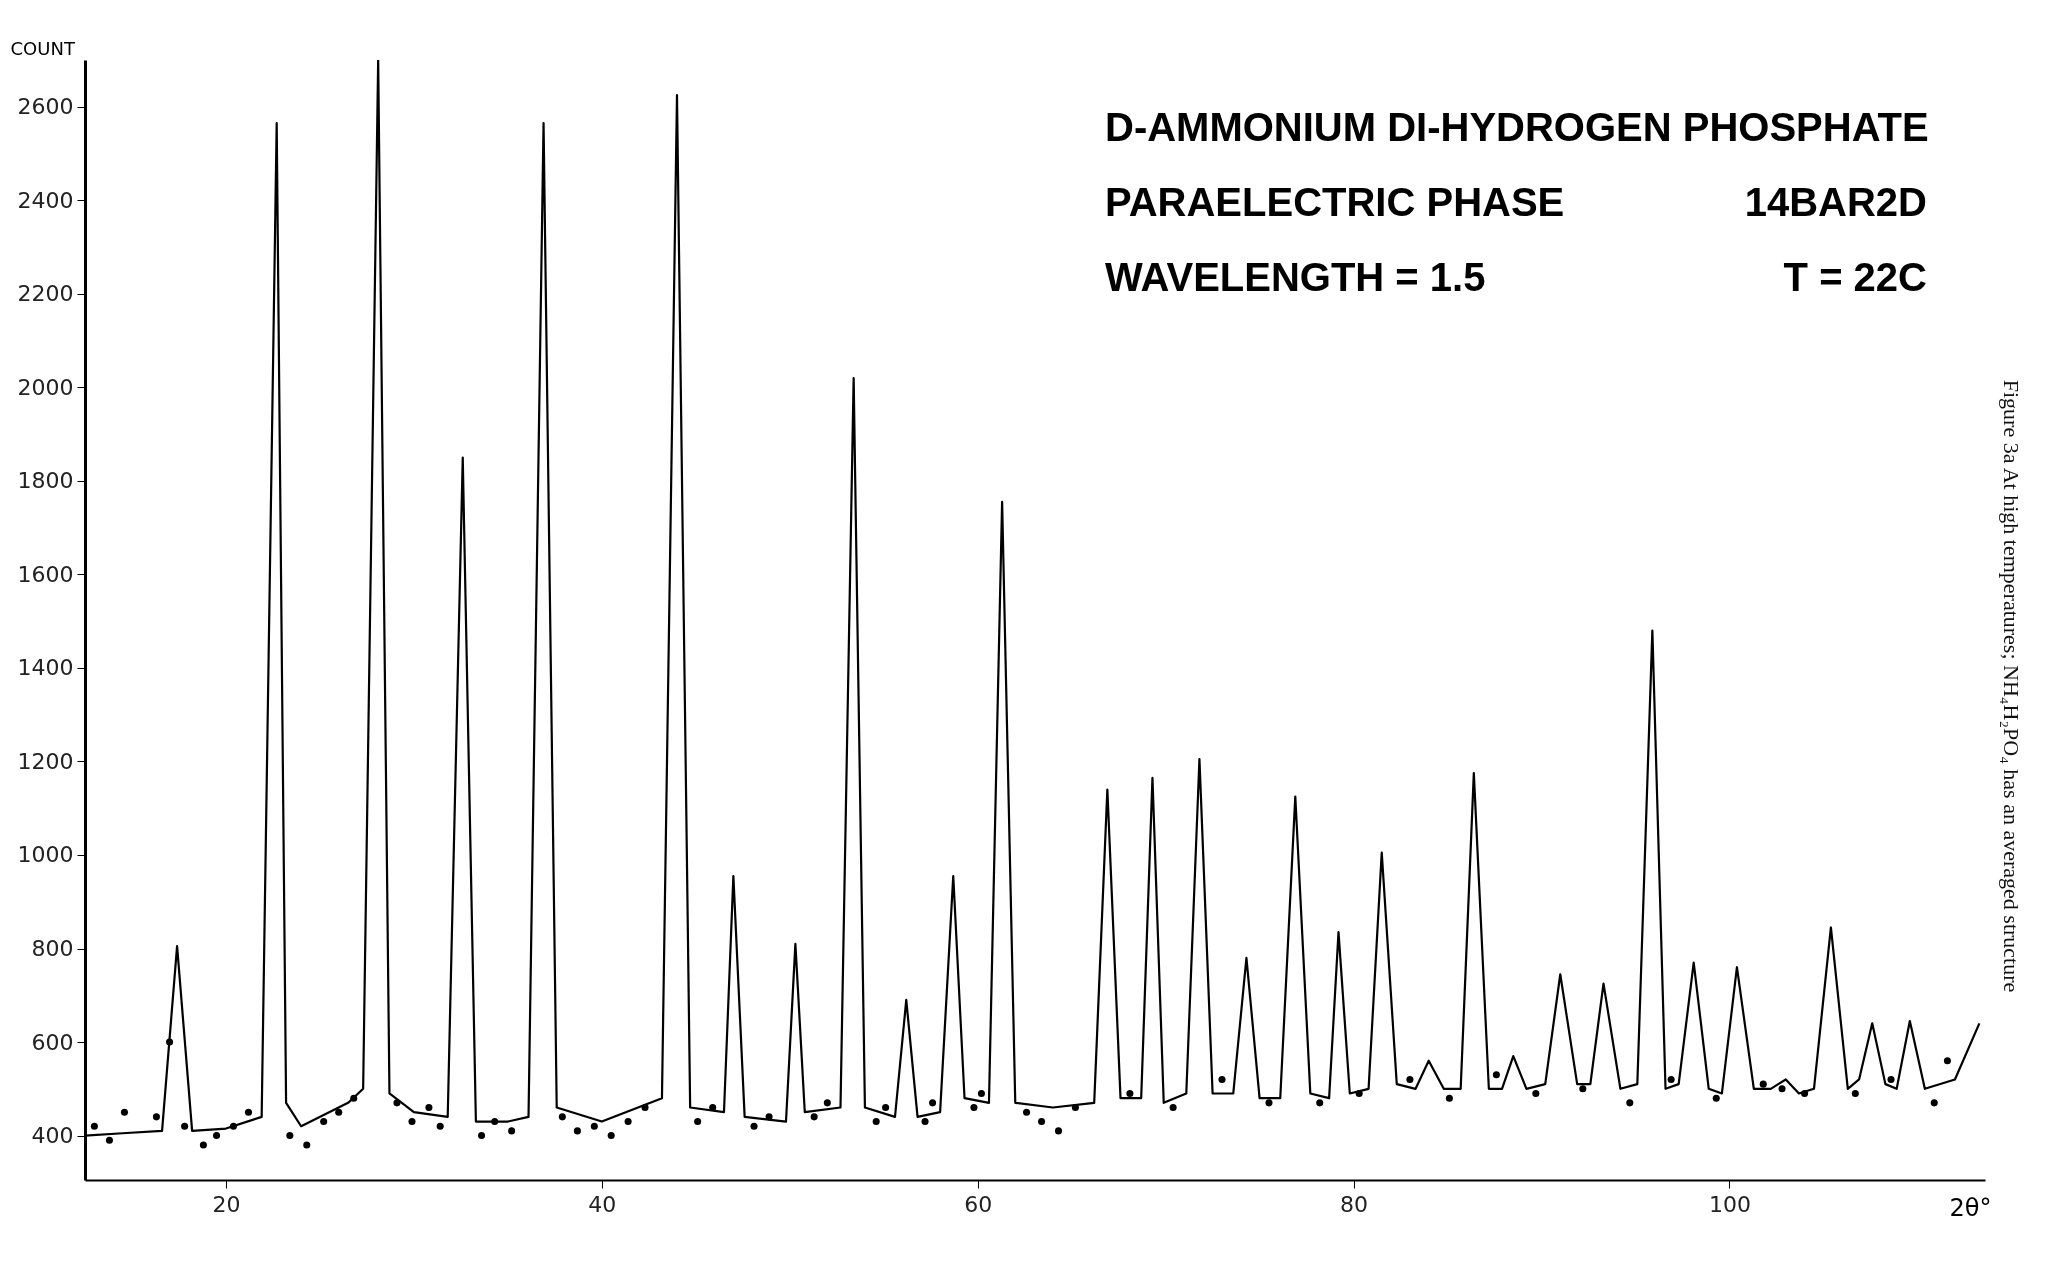 Image resolution: width=2058 pixels, height=1262 pixels. I want to click on text: D-AMMONIUM DI-HYDROGEN PHOSPHATE, so click(1517, 127).